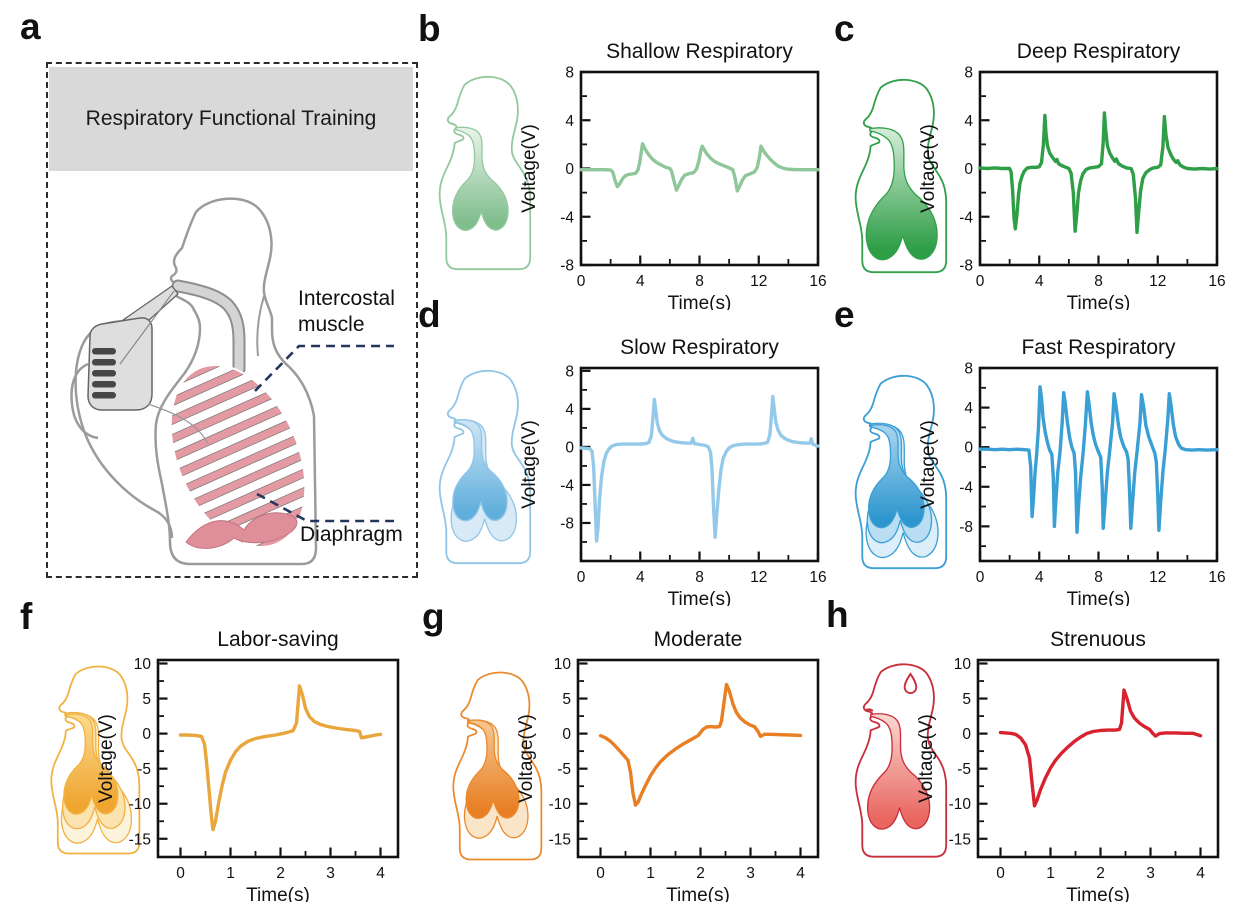  What do you see at coordinates (1099, 51) in the screenshot?
I see `chart-title: Deep Respiratory` at bounding box center [1099, 51].